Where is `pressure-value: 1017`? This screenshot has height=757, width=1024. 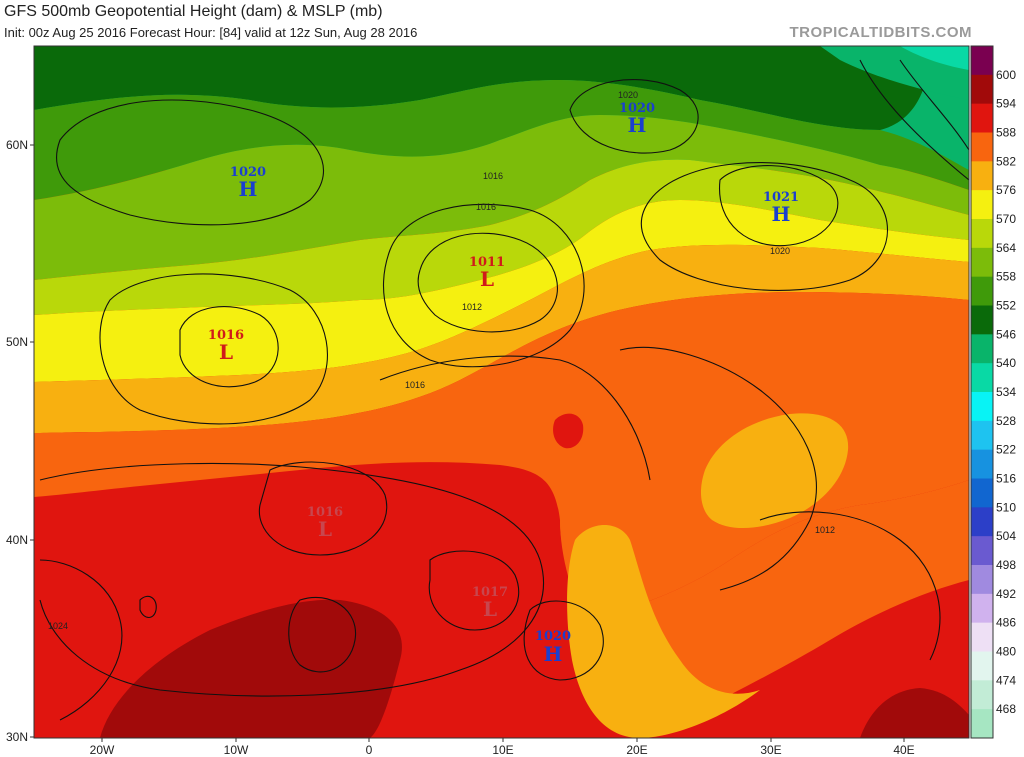 pressure-value: 1017 is located at coordinates (490, 592).